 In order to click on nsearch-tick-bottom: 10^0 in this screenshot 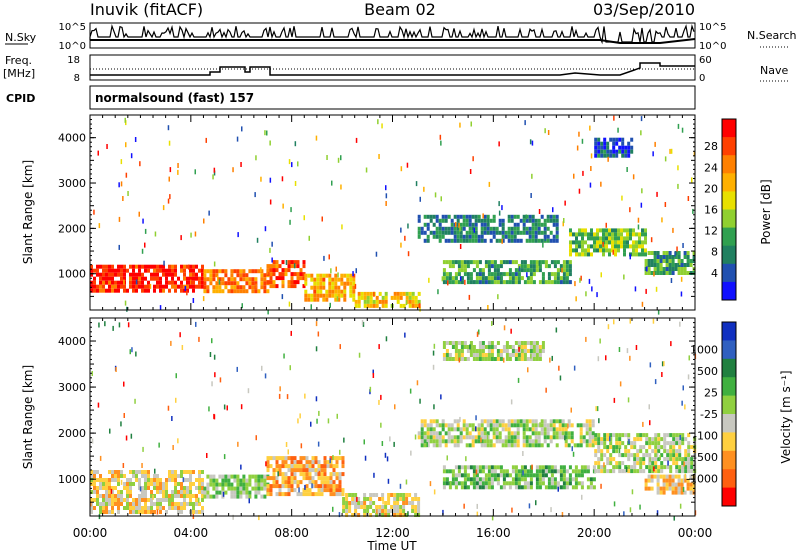, I will do `click(712, 46)`.